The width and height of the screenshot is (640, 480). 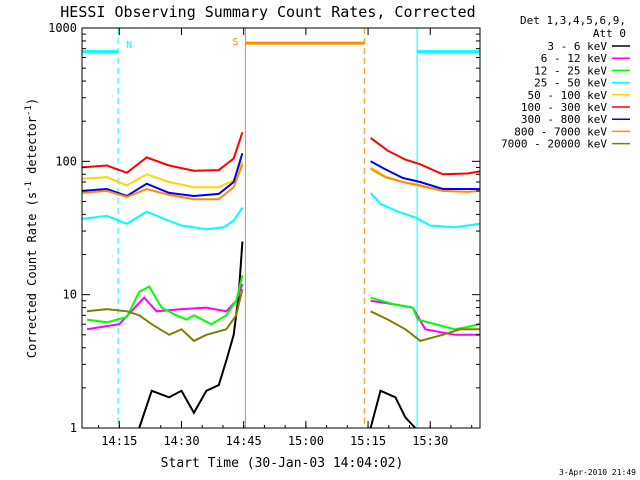 I want to click on series-line-2-seg2, so click(x=425, y=313).